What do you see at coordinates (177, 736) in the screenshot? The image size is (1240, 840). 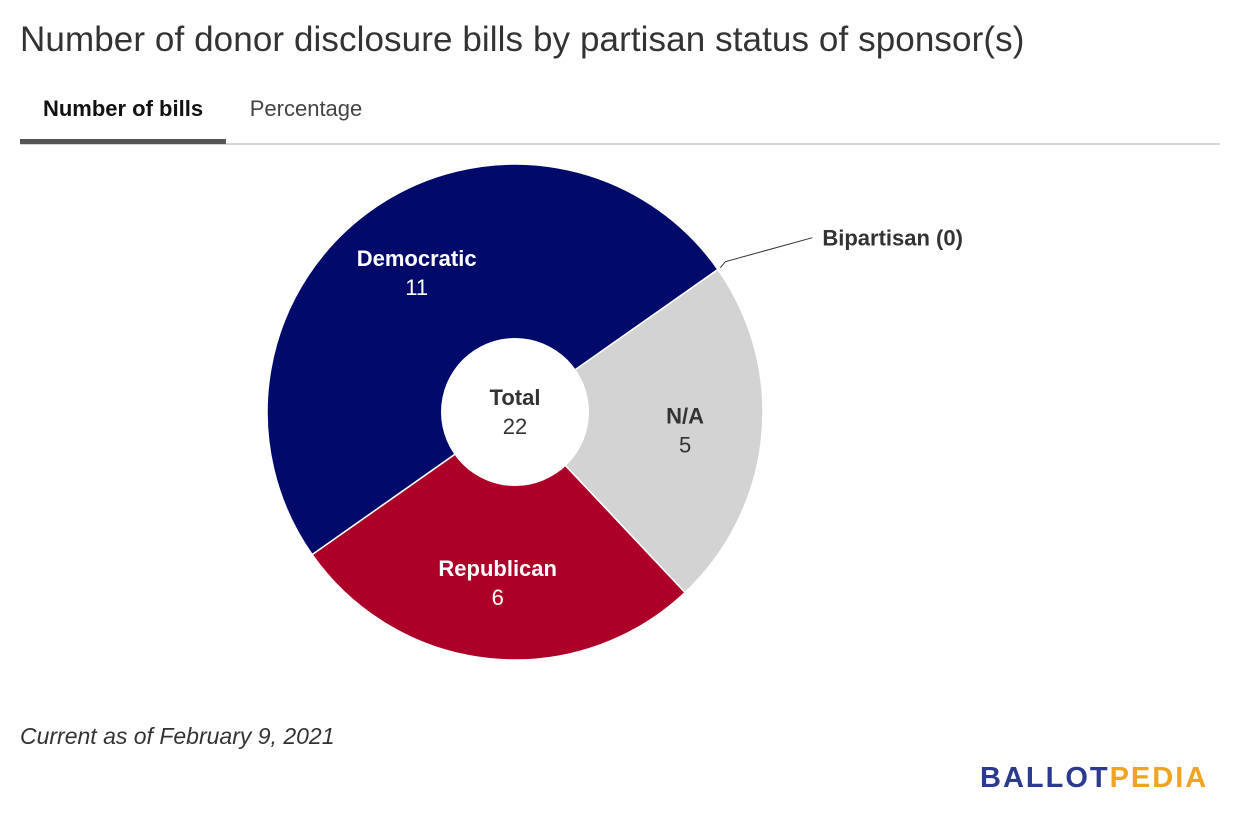 I see `footnote: Current as of February 9, 2021` at bounding box center [177, 736].